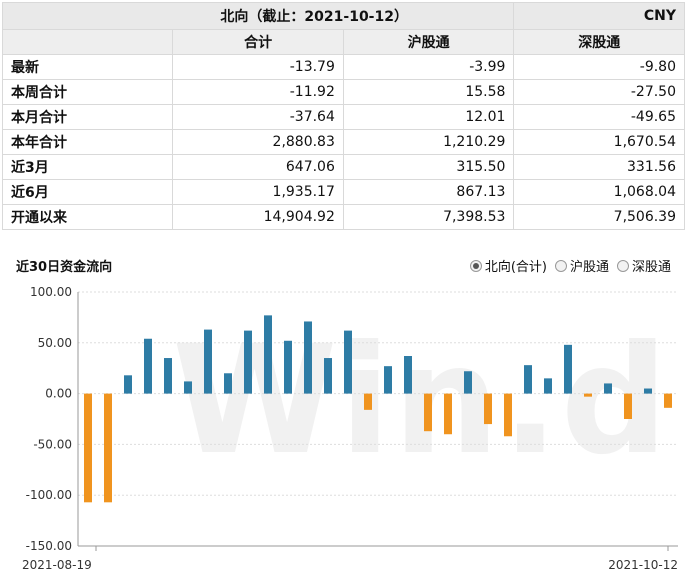 The width and height of the screenshot is (687, 587). I want to click on y-tick-label: 0.00, so click(58, 394).